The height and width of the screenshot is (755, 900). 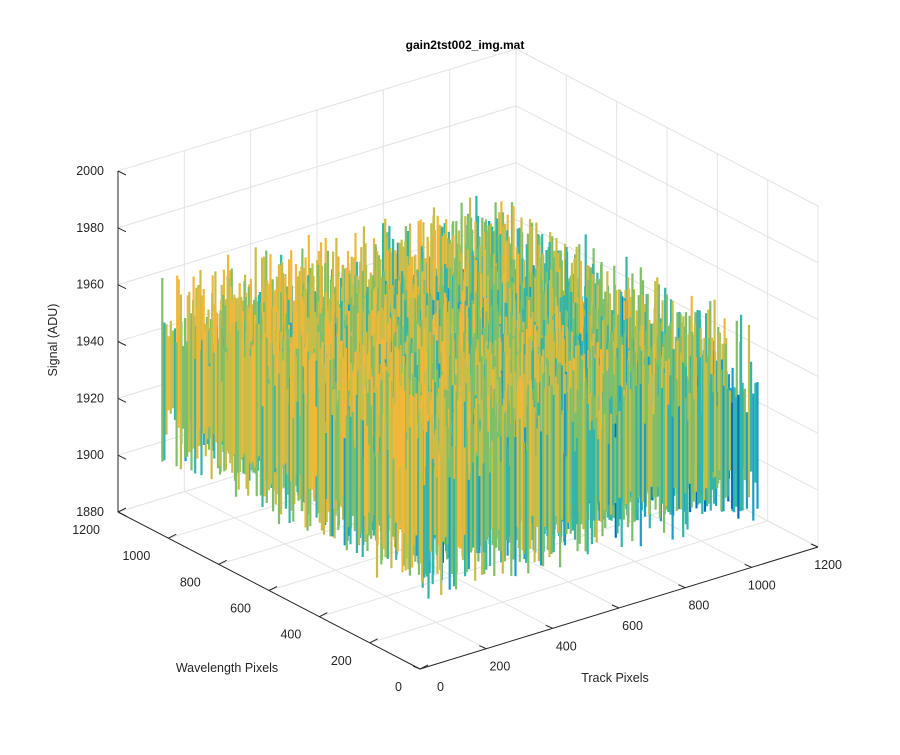 I want to click on x-tick-label: 1200, so click(x=828, y=565).